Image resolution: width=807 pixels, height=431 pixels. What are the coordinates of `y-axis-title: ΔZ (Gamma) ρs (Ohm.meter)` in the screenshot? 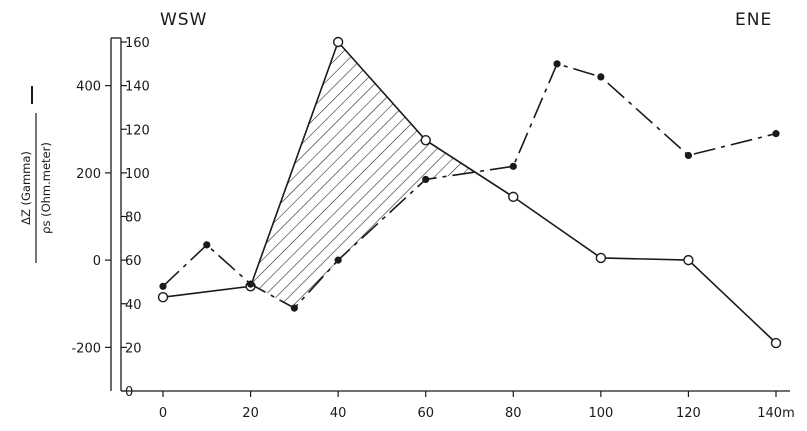 It's located at (36, 188).